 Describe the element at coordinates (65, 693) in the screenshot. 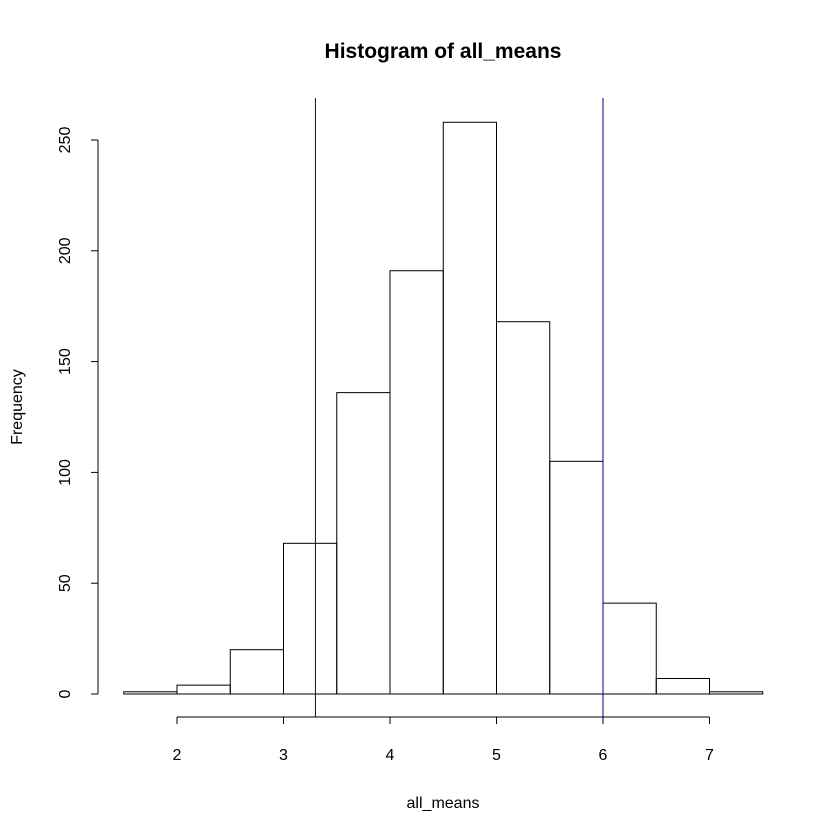

I see `y-tick-label: 0` at that location.